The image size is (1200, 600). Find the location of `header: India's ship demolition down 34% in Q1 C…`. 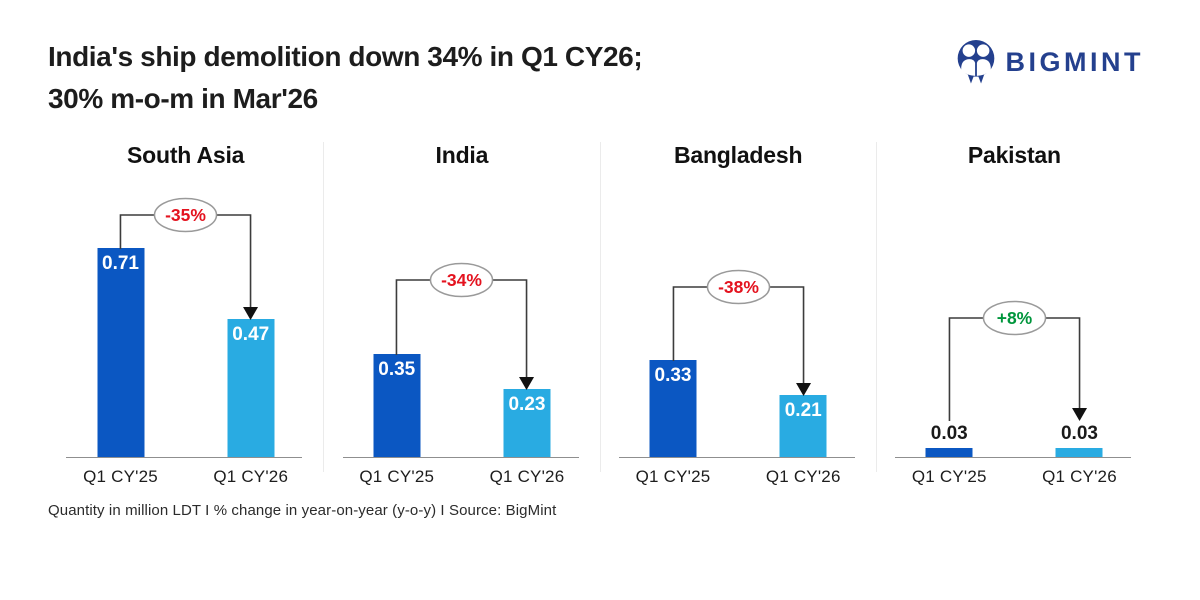

header: India's ship demolition down 34% in Q1 C… is located at coordinates (600, 78).